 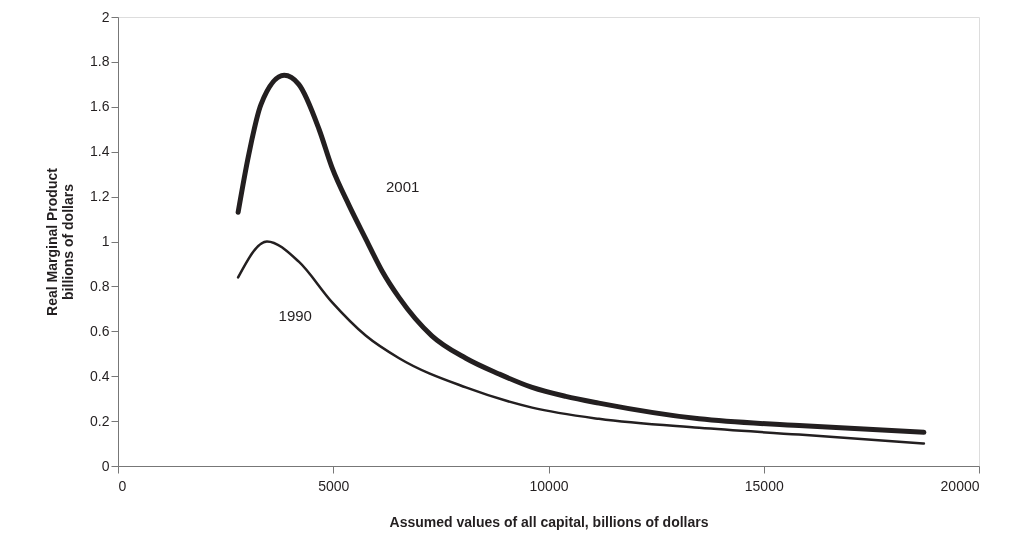 I want to click on y-tick-label: 0.4, so click(x=100, y=375).